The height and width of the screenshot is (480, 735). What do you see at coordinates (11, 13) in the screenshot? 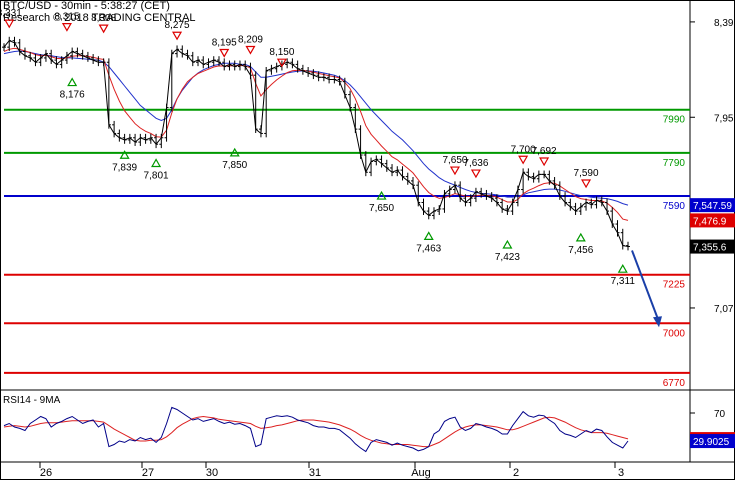
I see `top-label: 8,331` at bounding box center [11, 13].